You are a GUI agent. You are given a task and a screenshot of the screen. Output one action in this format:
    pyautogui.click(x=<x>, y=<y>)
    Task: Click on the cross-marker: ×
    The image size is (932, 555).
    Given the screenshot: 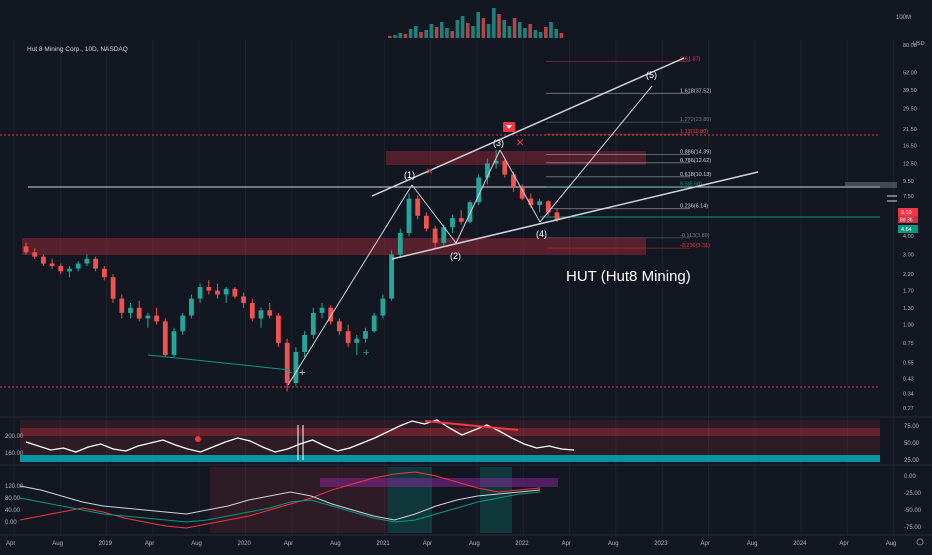 What is the action you would take?
    pyautogui.click(x=520, y=142)
    